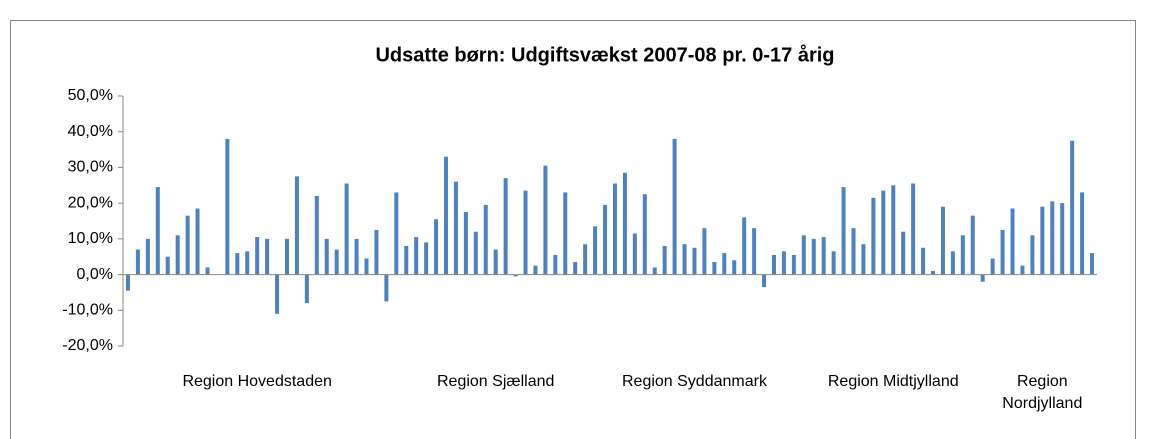 The image size is (1156, 439). Describe the element at coordinates (90, 131) in the screenshot. I see `y-tick-label: 40,0%` at that location.